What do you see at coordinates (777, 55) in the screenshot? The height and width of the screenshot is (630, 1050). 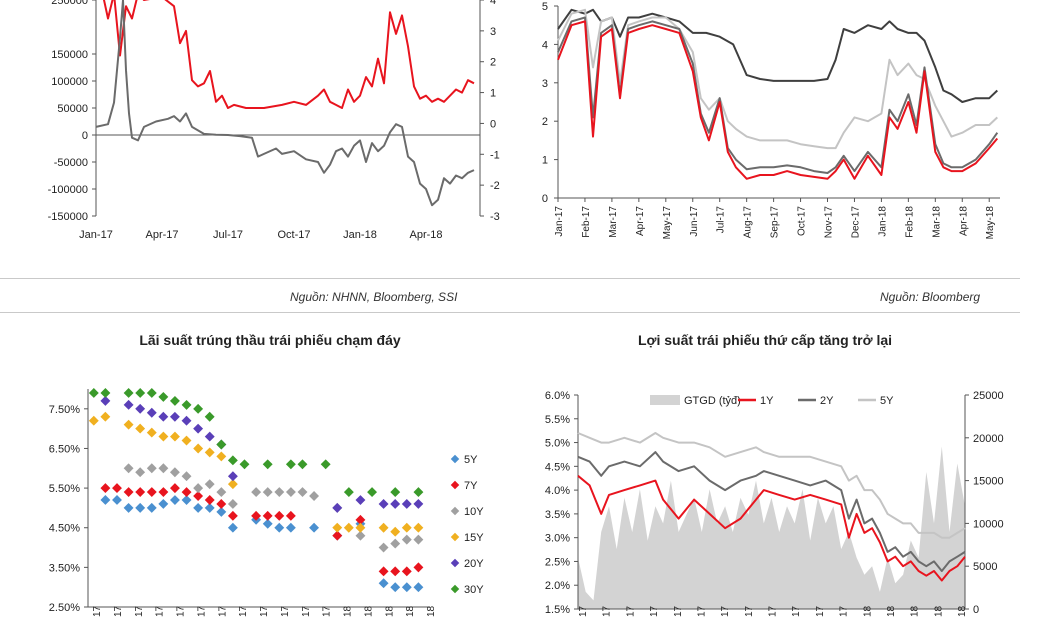 I see `series-line-dark` at bounding box center [777, 55].